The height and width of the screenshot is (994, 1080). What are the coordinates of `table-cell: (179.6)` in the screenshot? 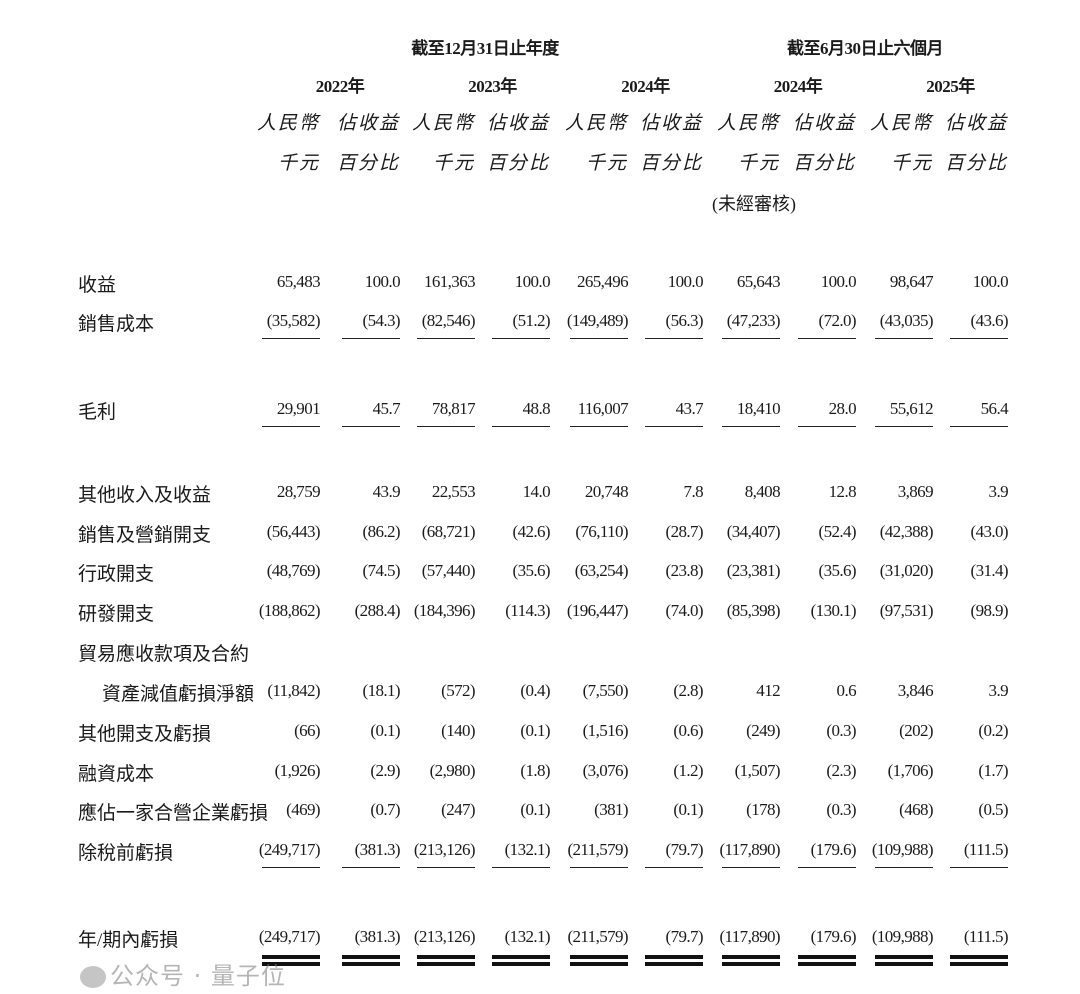 It's located at (833, 849).